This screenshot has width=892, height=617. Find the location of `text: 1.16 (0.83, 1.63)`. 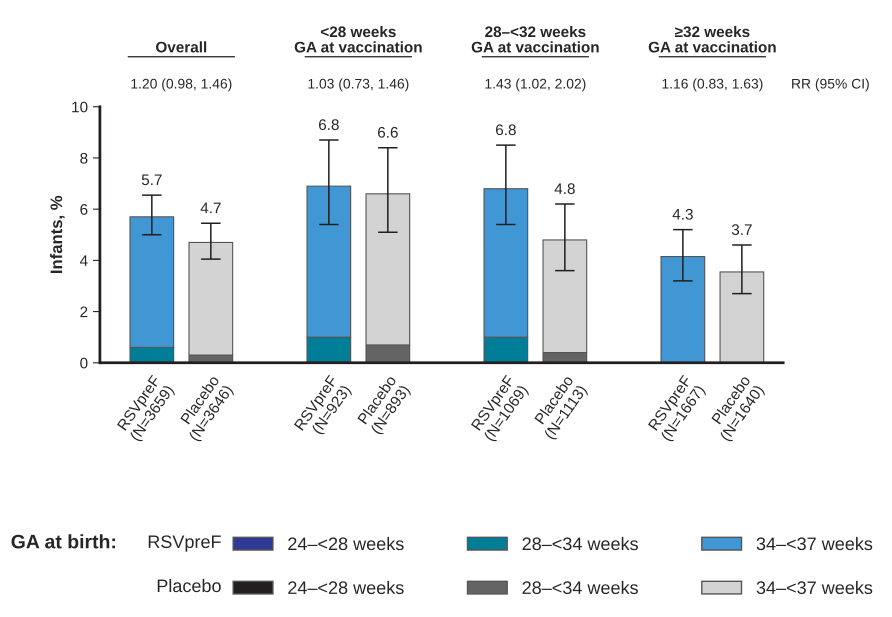

text: 1.16 (0.83, 1.63) is located at coordinates (712, 85).